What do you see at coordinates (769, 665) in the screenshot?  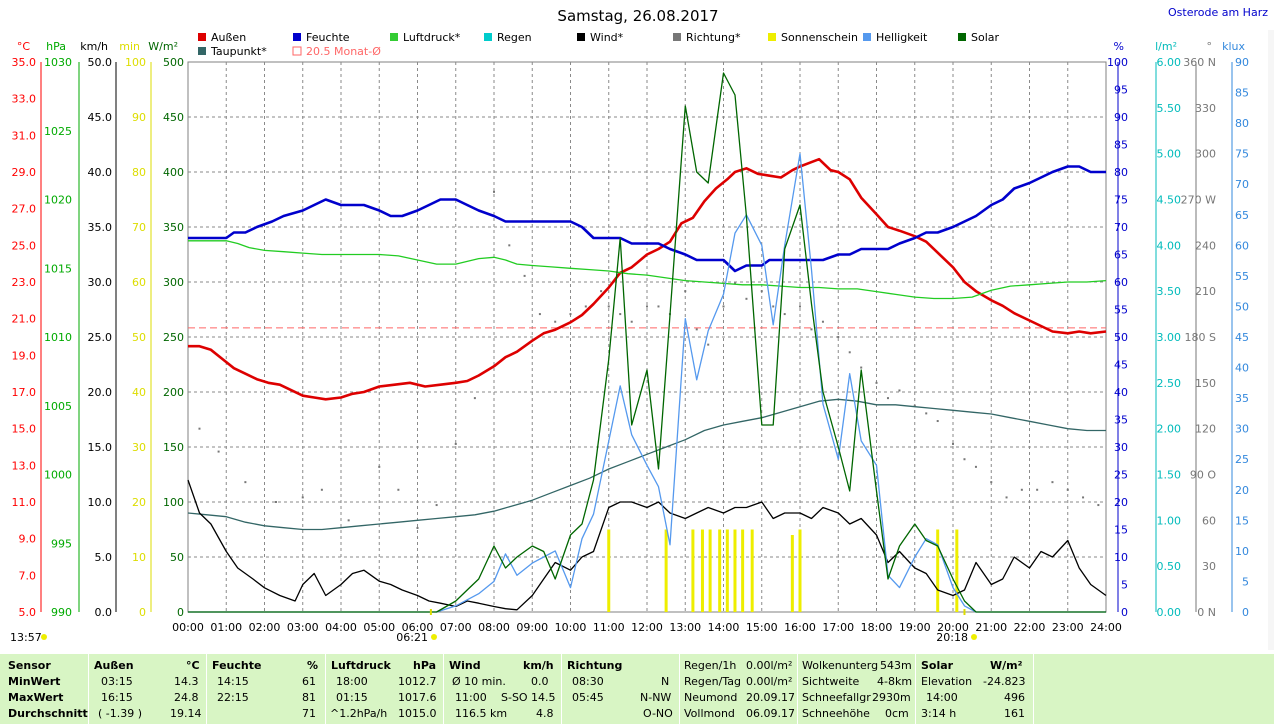 I see `regen-1h-value: 0.00l/m²` at bounding box center [769, 665].